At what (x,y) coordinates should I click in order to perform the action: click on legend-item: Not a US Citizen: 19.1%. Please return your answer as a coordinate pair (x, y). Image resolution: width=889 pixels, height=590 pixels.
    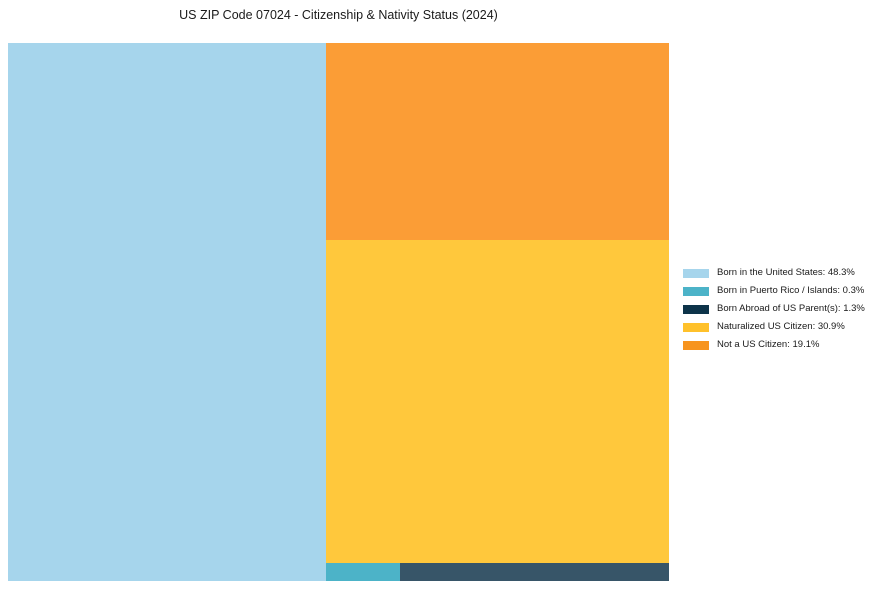
    Looking at the image, I should click on (783, 345).